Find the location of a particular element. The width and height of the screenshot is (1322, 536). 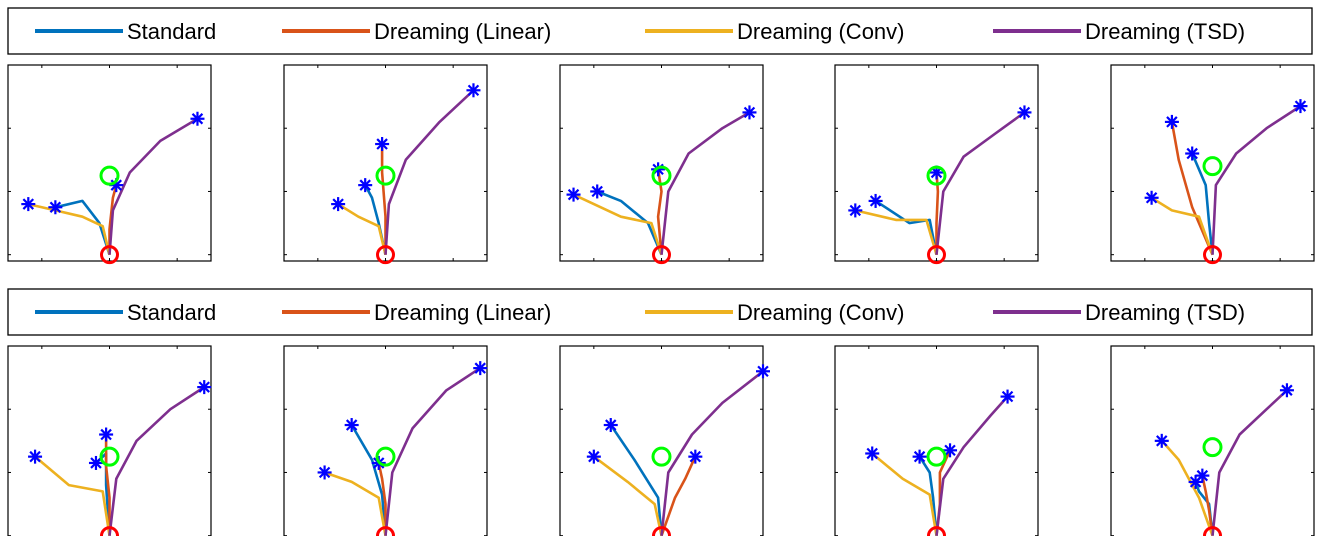

axes-box is located at coordinates (661, 440).